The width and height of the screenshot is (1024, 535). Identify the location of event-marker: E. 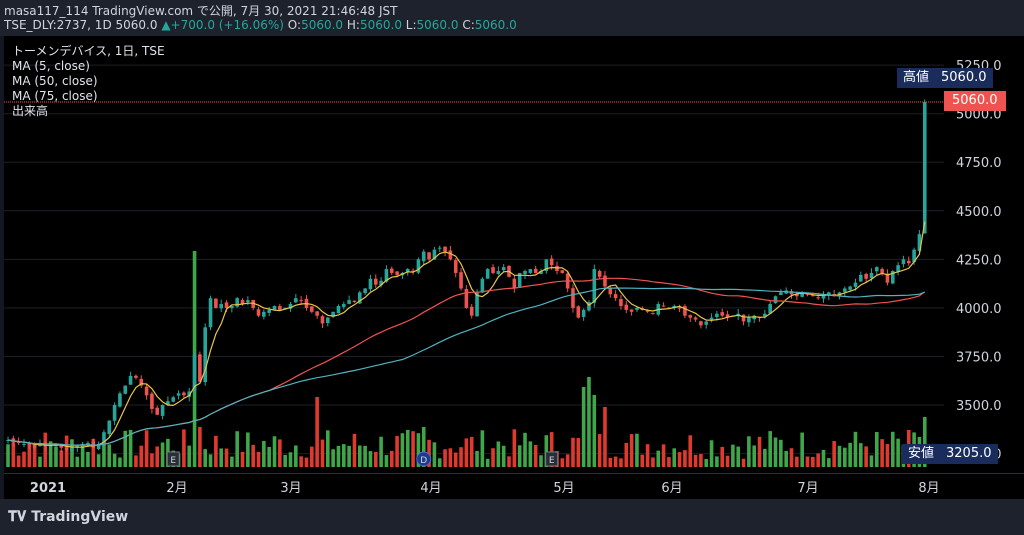
(173, 459).